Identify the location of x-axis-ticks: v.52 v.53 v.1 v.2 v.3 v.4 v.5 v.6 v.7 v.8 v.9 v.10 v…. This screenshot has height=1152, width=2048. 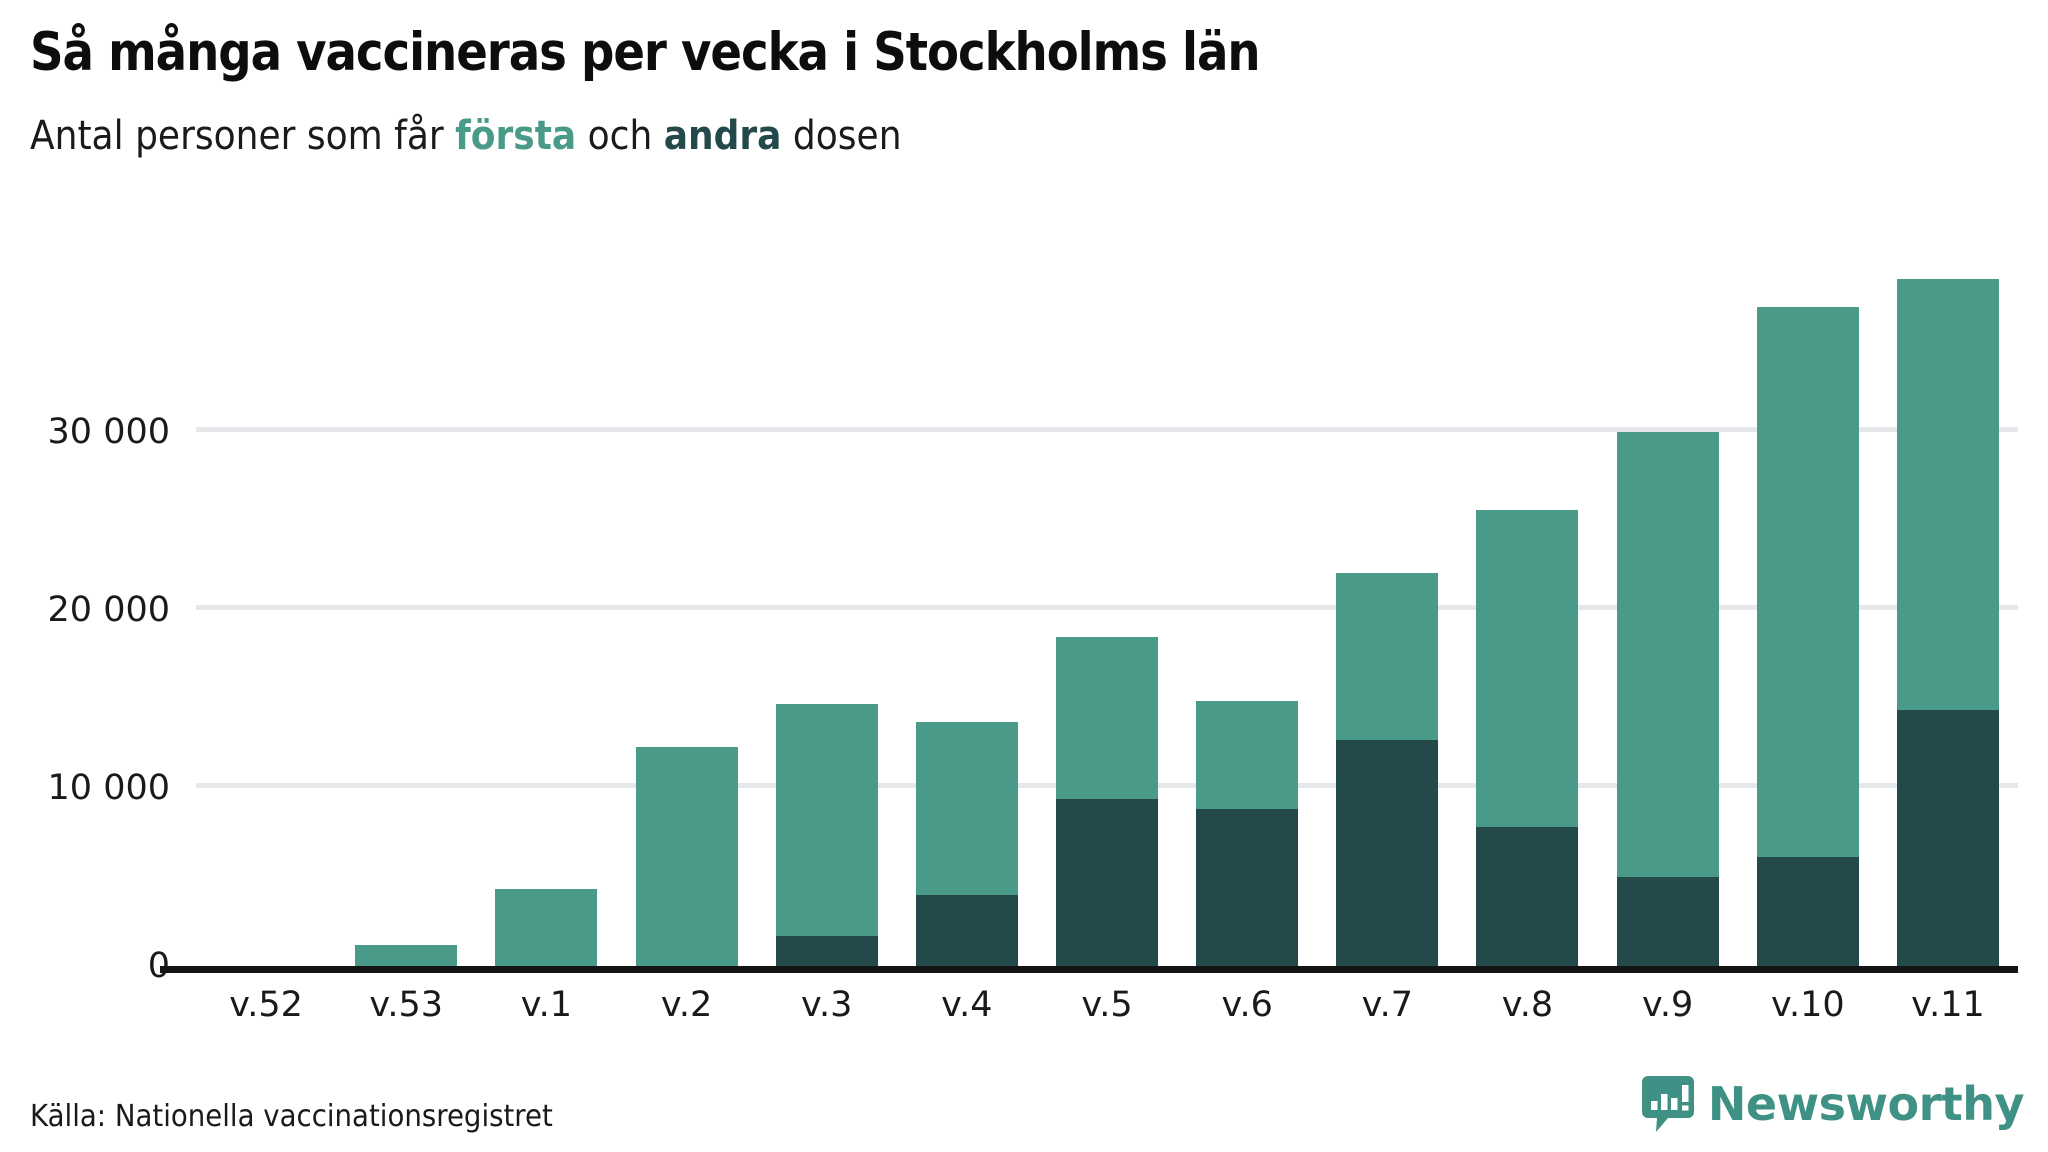
(1107, 1005).